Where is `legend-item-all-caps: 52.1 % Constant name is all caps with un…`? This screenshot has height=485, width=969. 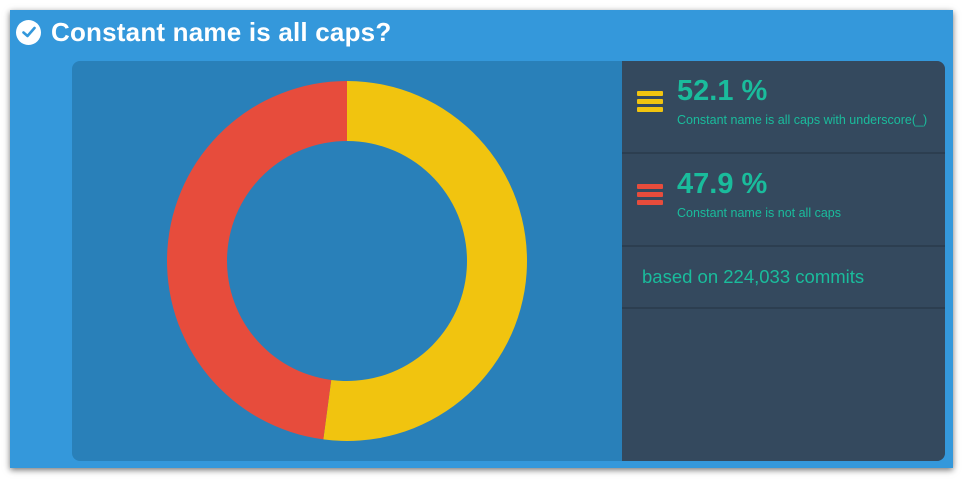 legend-item-all-caps: 52.1 % Constant name is all caps with un… is located at coordinates (783, 107).